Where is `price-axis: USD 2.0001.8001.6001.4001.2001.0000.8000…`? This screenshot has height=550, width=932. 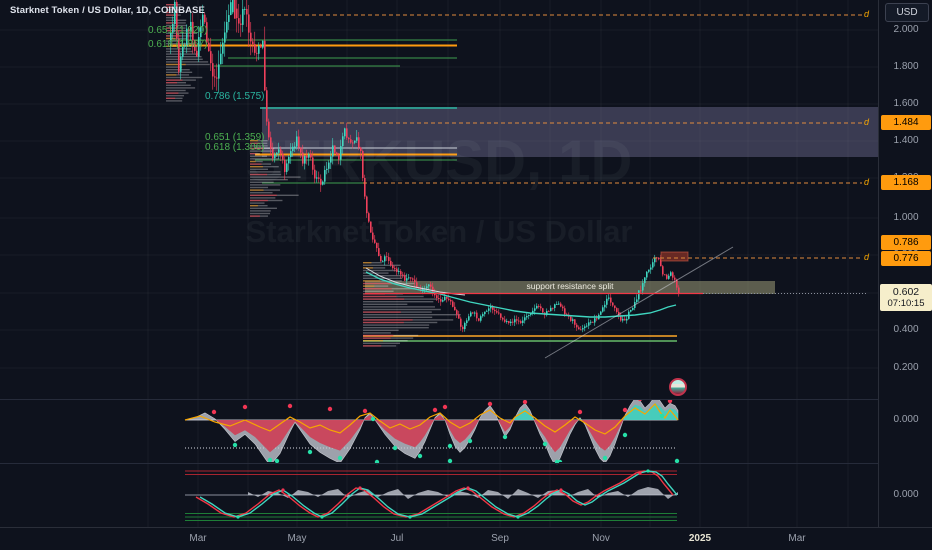
price-axis: USD 2.0001.8001.6001.4001.2001.0000.8000… is located at coordinates (905, 263).